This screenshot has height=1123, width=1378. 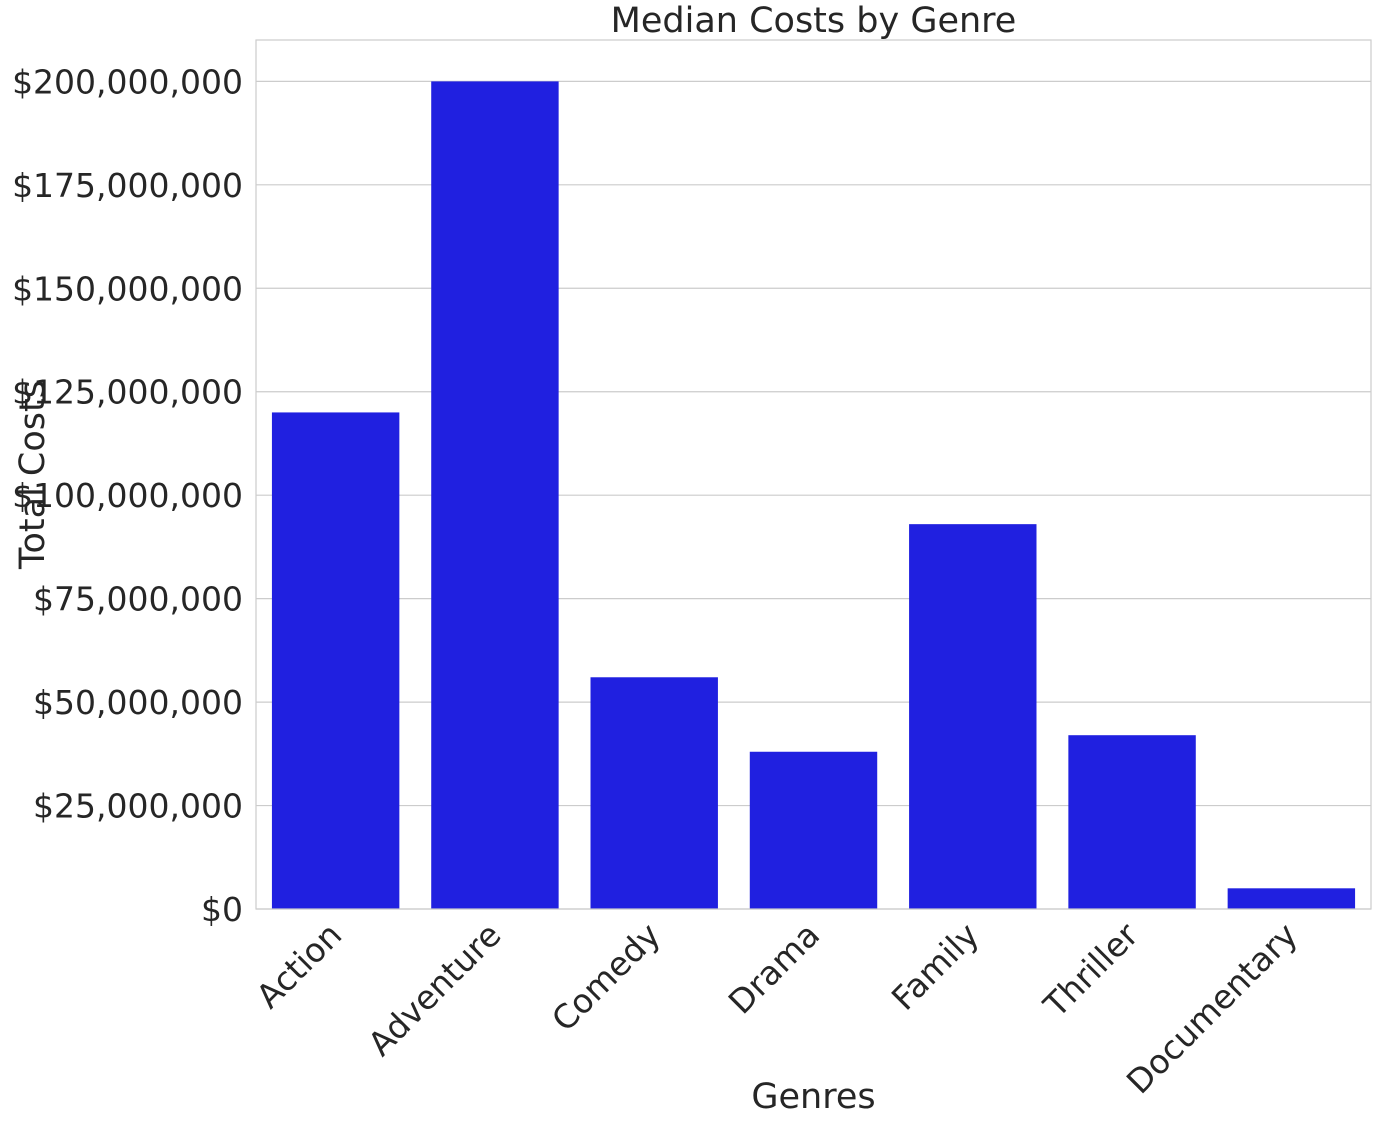 I want to click on chart-title: Median Costs by Genre, so click(x=814, y=21).